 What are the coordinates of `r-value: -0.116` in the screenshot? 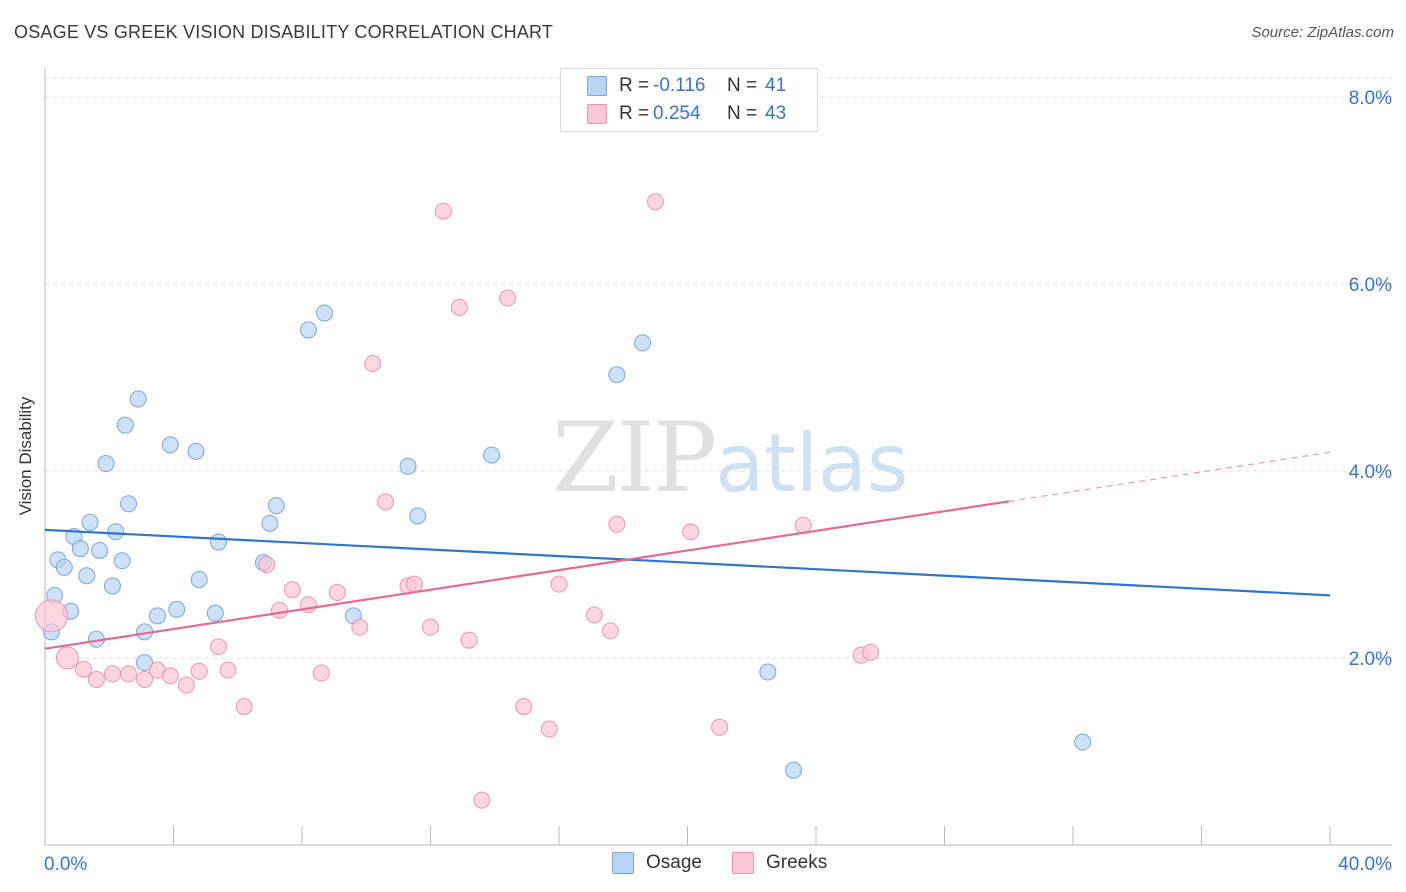 It's located at (679, 85).